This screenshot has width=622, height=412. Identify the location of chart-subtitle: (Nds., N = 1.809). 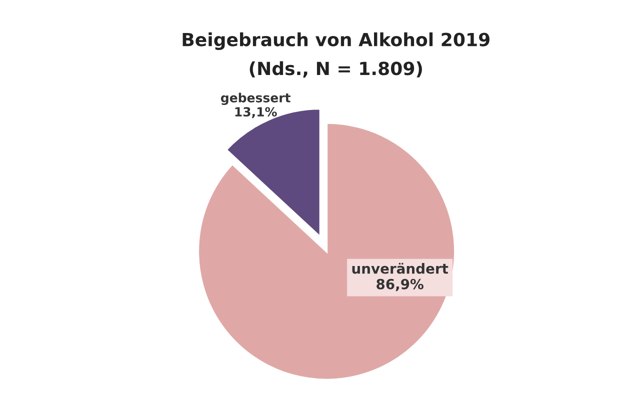
(336, 69).